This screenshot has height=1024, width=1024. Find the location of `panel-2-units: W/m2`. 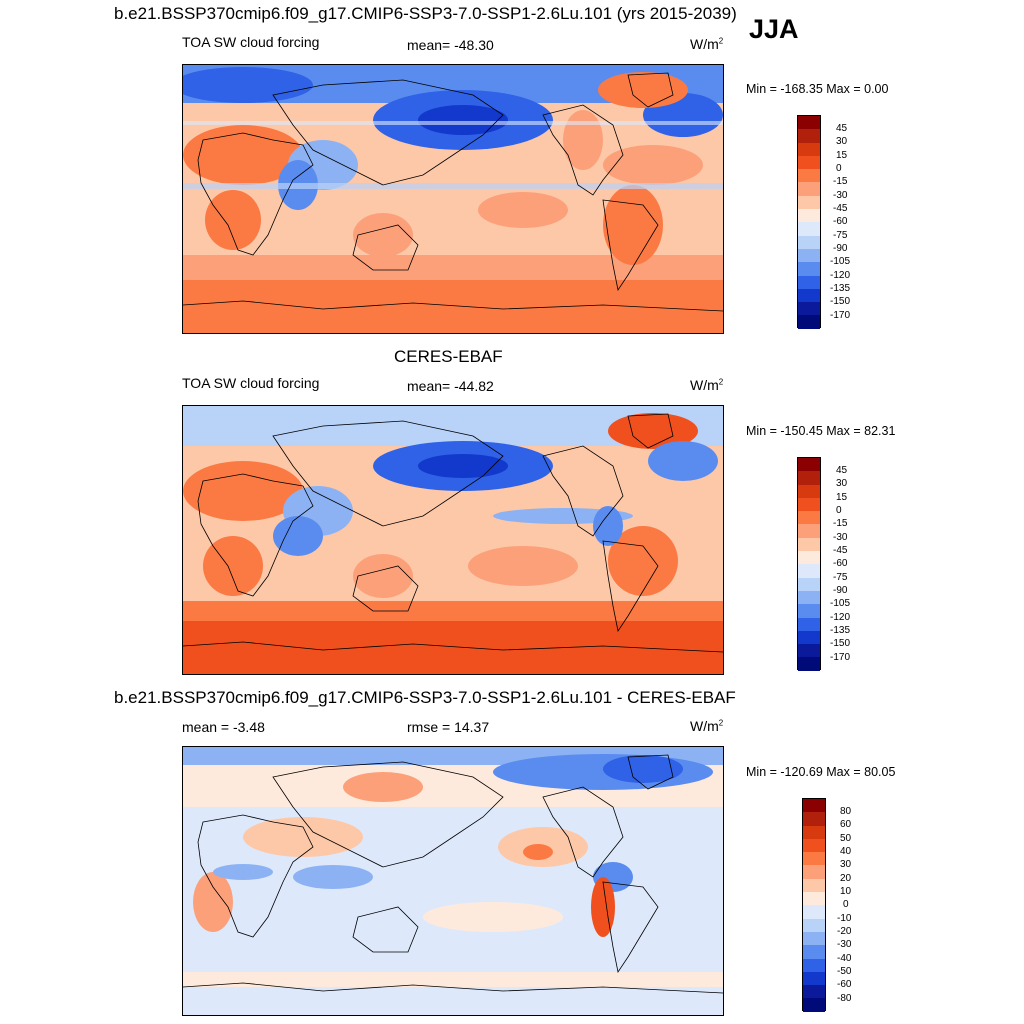

panel-2-units: W/m2 is located at coordinates (707, 385).